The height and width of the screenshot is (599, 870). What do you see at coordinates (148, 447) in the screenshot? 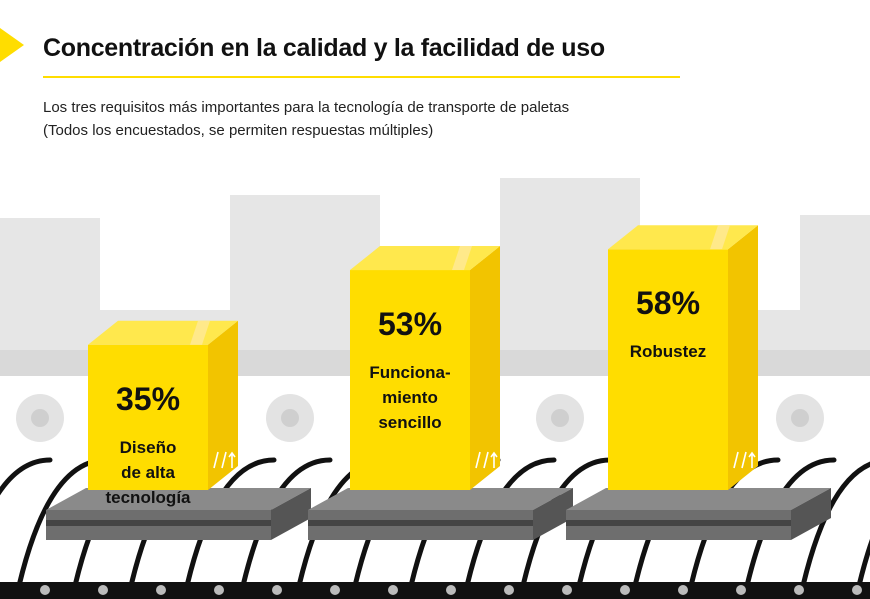
I see `bar-category-line: Diseño` at bounding box center [148, 447].